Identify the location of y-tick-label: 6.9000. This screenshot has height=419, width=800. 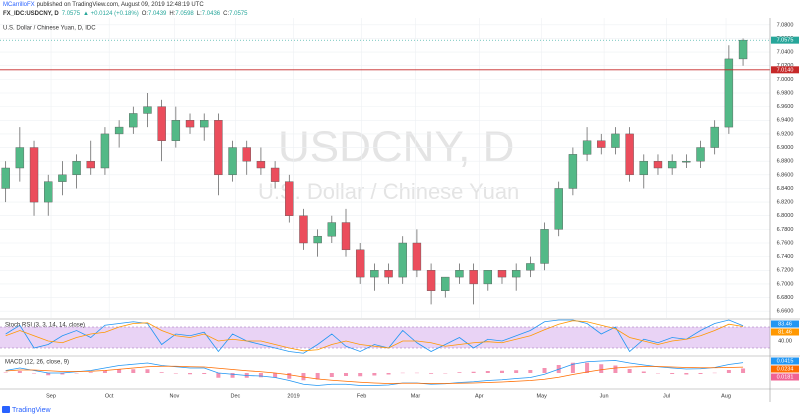
(785, 148).